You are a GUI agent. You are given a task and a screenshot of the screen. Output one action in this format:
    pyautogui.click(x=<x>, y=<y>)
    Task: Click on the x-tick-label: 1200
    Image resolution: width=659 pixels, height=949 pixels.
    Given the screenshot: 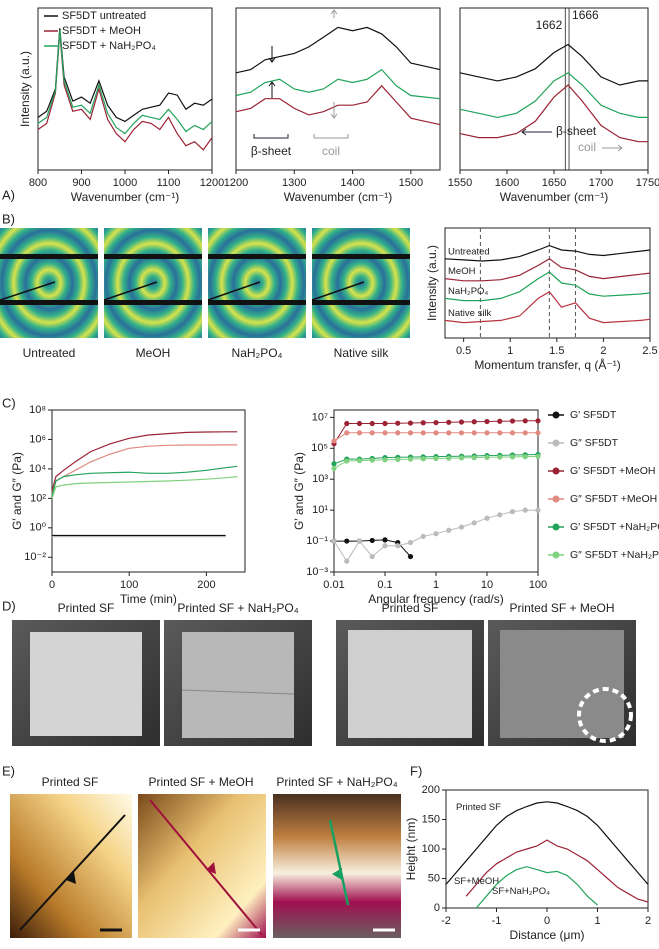 What is the action you would take?
    pyautogui.click(x=236, y=183)
    